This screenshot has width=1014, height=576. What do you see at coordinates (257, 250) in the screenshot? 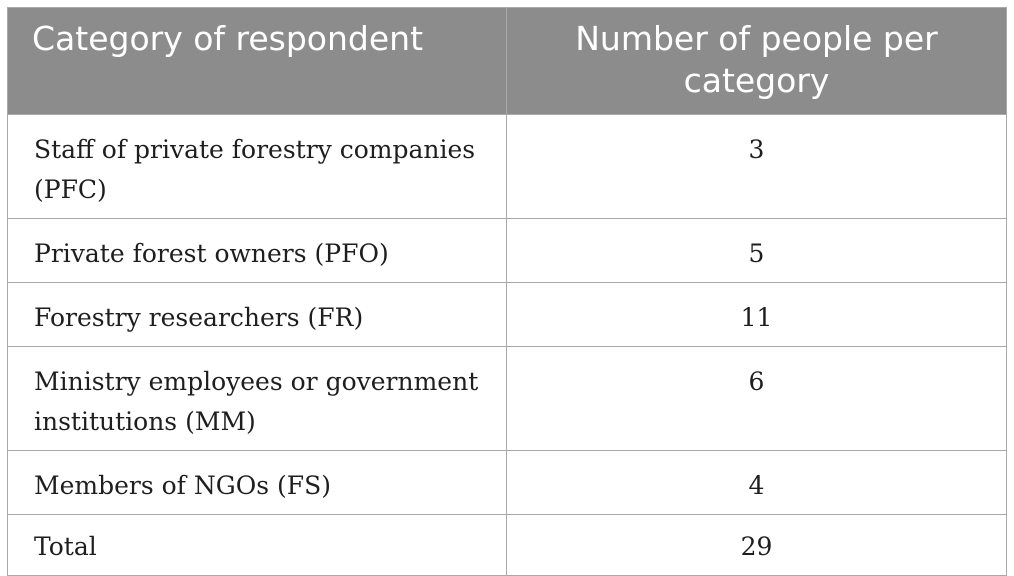
I see `category-cell: Private forest owners (PFO)` at bounding box center [257, 250].